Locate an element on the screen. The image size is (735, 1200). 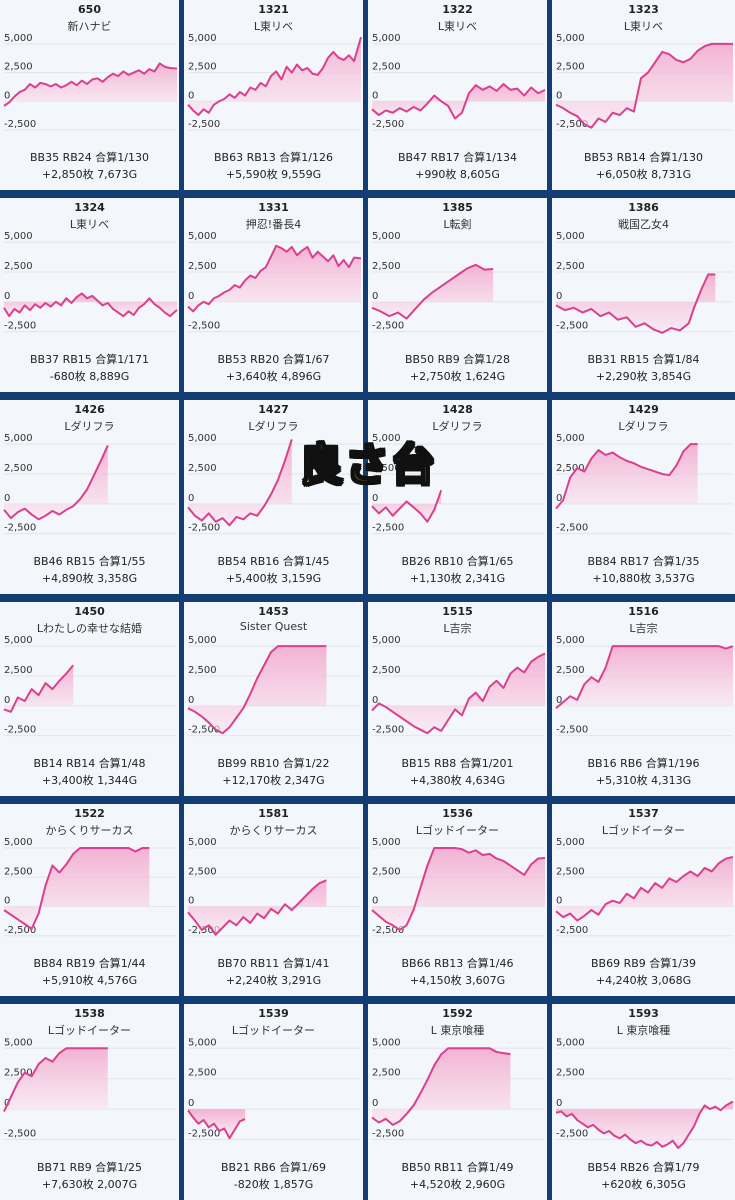
result-stats: -820枚 1,857G is located at coordinates (273, 1184).